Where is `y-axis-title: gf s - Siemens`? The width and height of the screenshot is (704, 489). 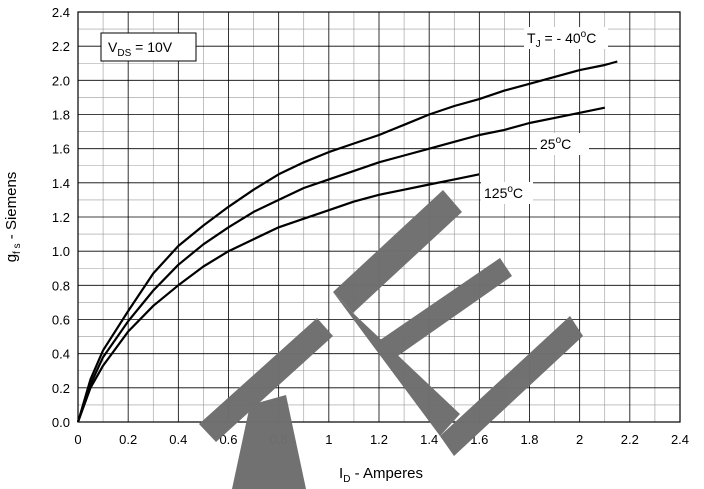 y-axis-title: gf s - Siemens is located at coordinates (13, 217).